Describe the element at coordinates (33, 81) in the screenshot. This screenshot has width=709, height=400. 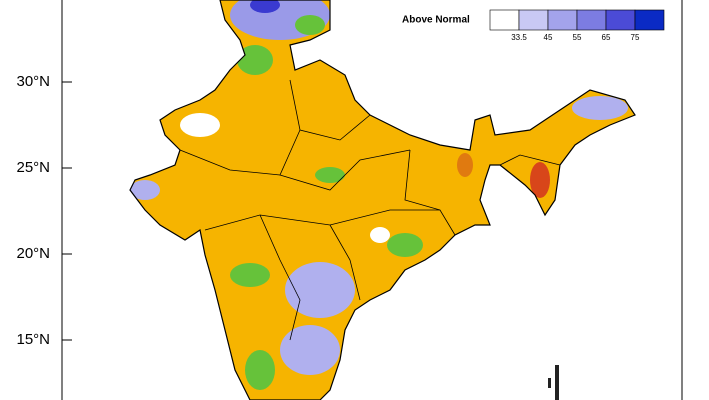
I see `lat-label: 30°N` at that location.